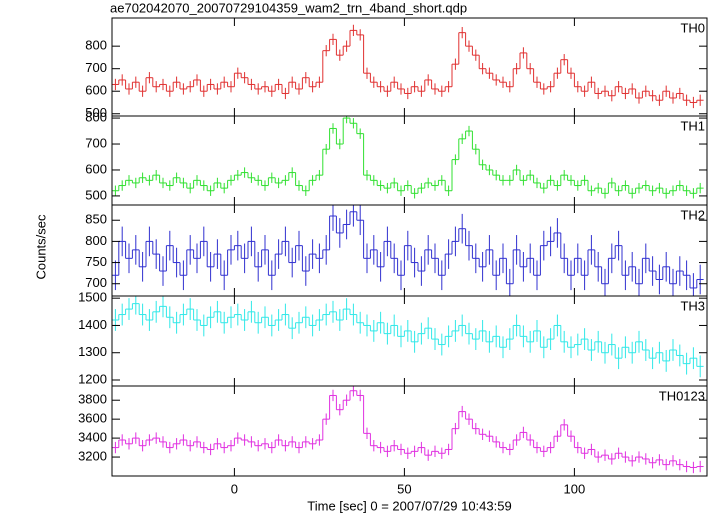 Image resolution: width=717 pixels, height=516 pixels. What do you see at coordinates (92, 437) in the screenshot?
I see `y-tick-label: 3400` at bounding box center [92, 437].